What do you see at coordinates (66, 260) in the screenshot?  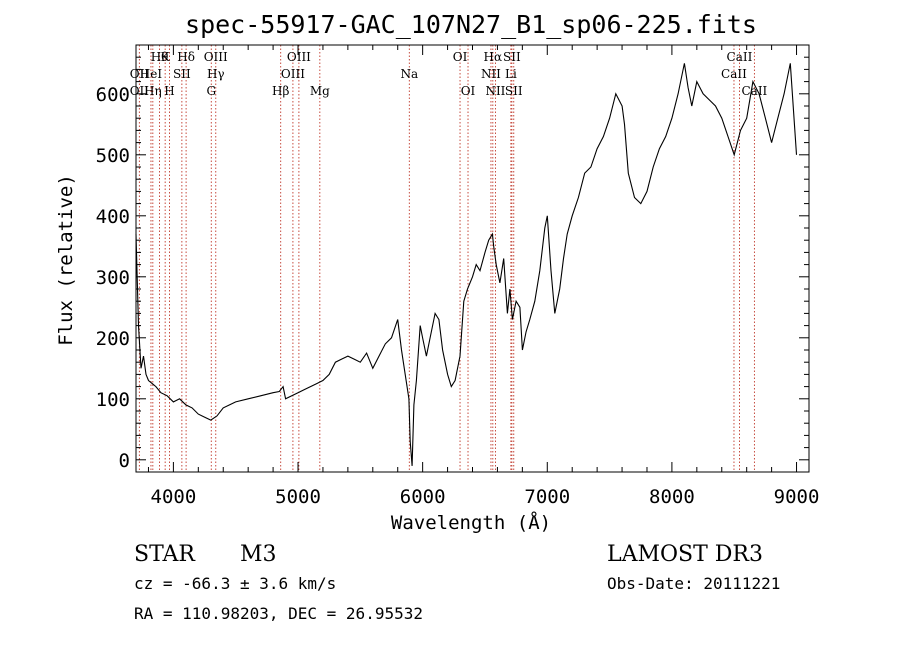 I see `y-axis-label: Flux (relative)` at bounding box center [66, 260].